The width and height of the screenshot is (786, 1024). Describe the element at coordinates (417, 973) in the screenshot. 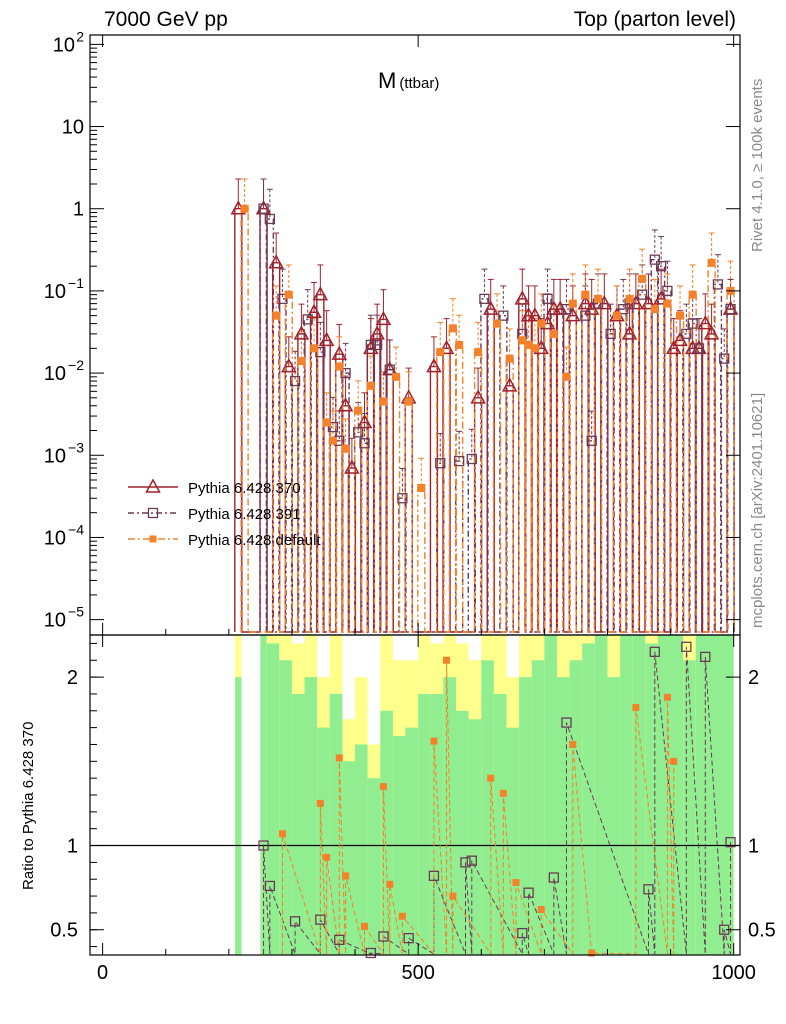

I see `x-tick-label: 500` at that location.